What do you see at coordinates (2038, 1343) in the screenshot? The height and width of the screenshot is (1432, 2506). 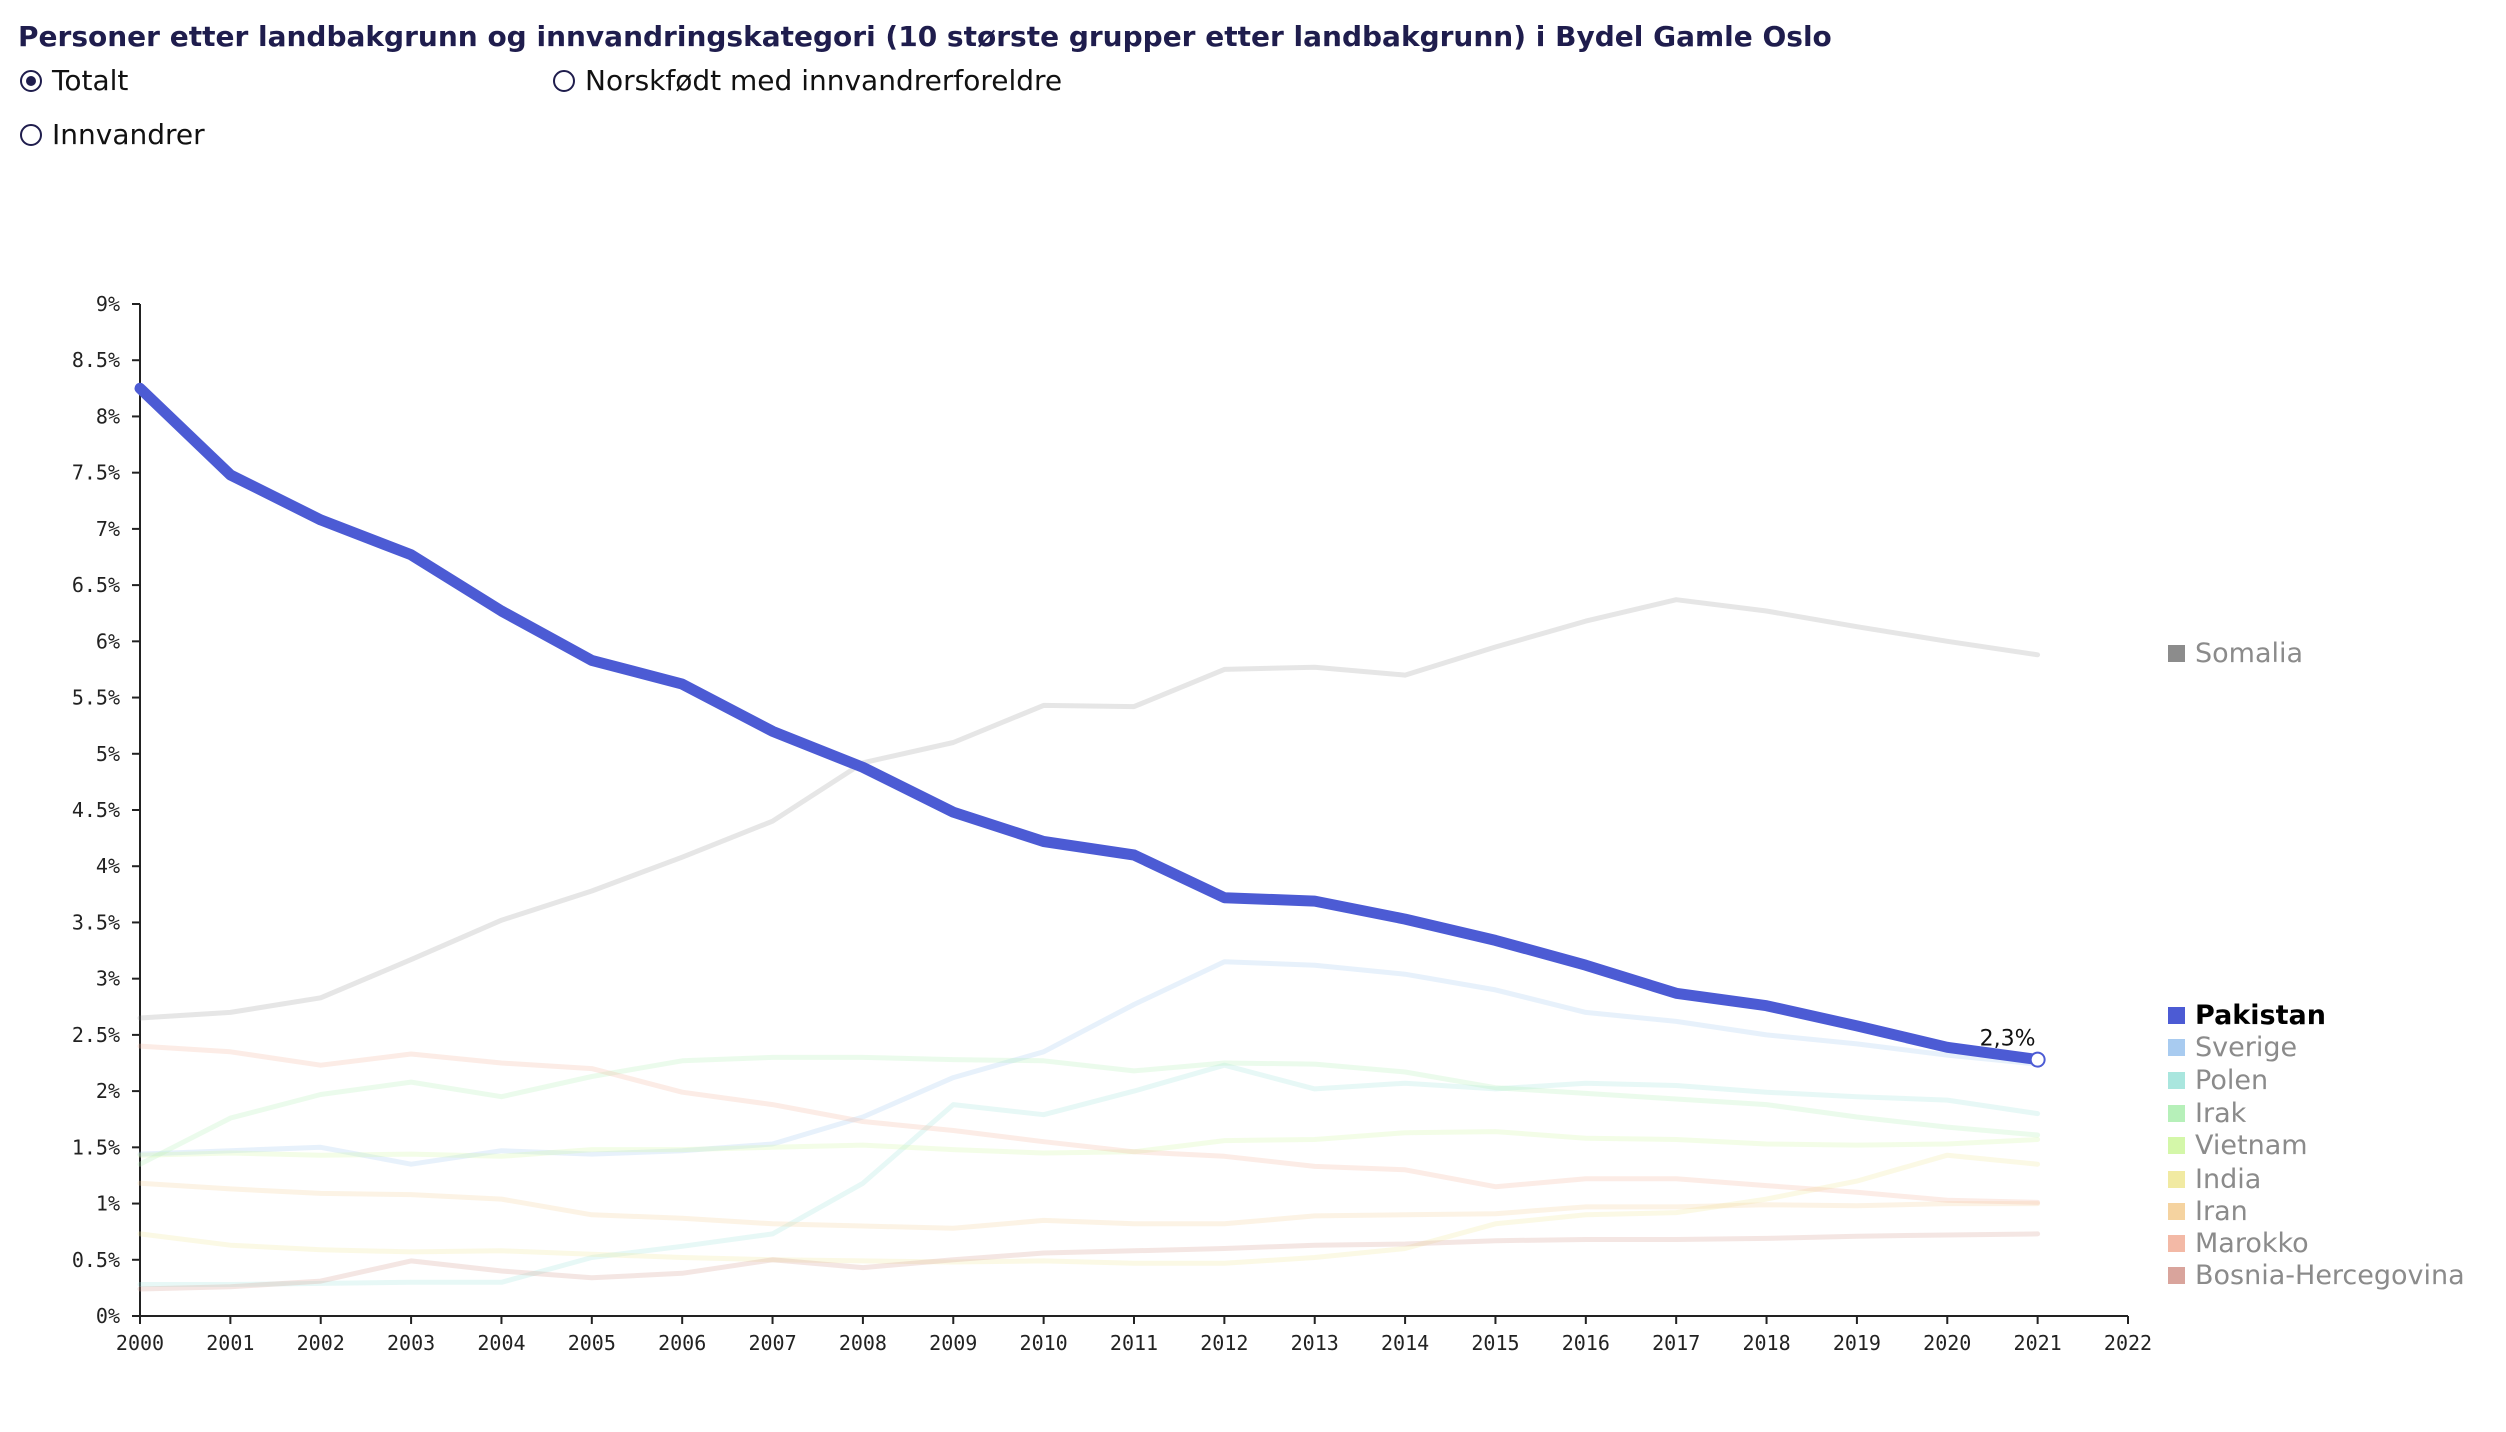 I see `x-tick-label: 2021` at bounding box center [2038, 1343].